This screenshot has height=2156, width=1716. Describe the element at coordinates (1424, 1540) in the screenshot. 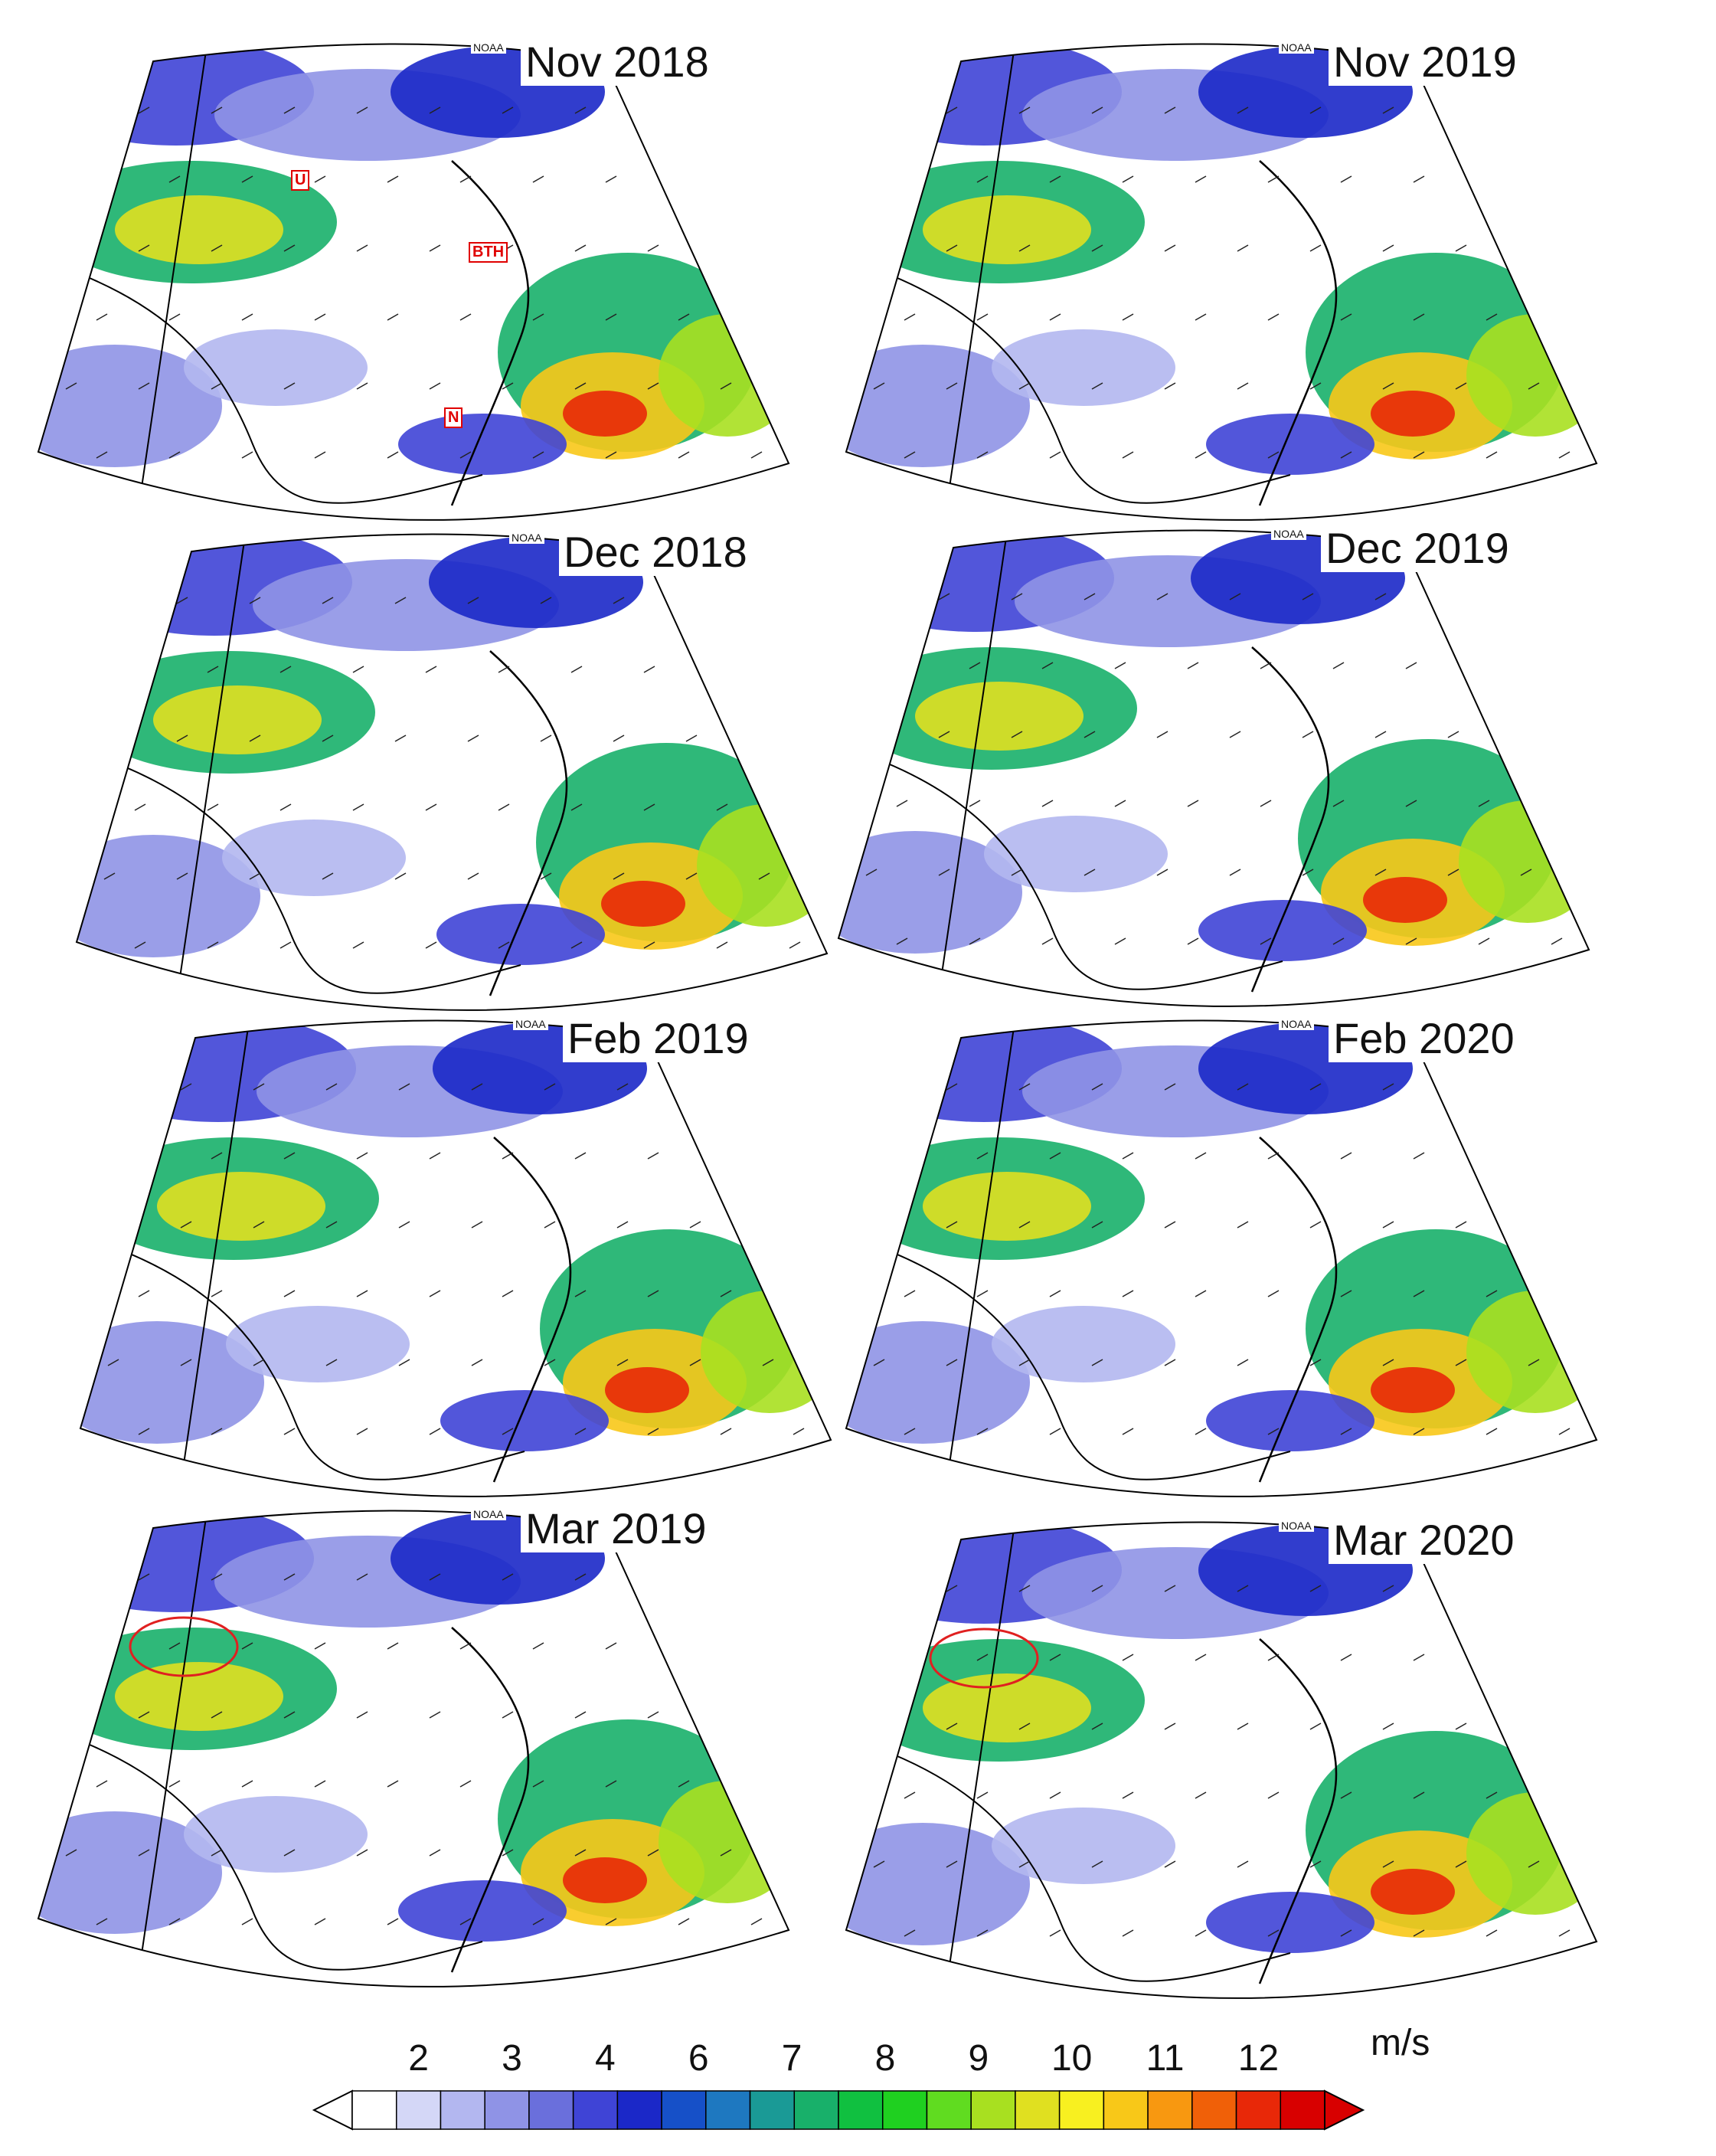

I see `panel-title-mar-2020: Mar 2020` at that location.